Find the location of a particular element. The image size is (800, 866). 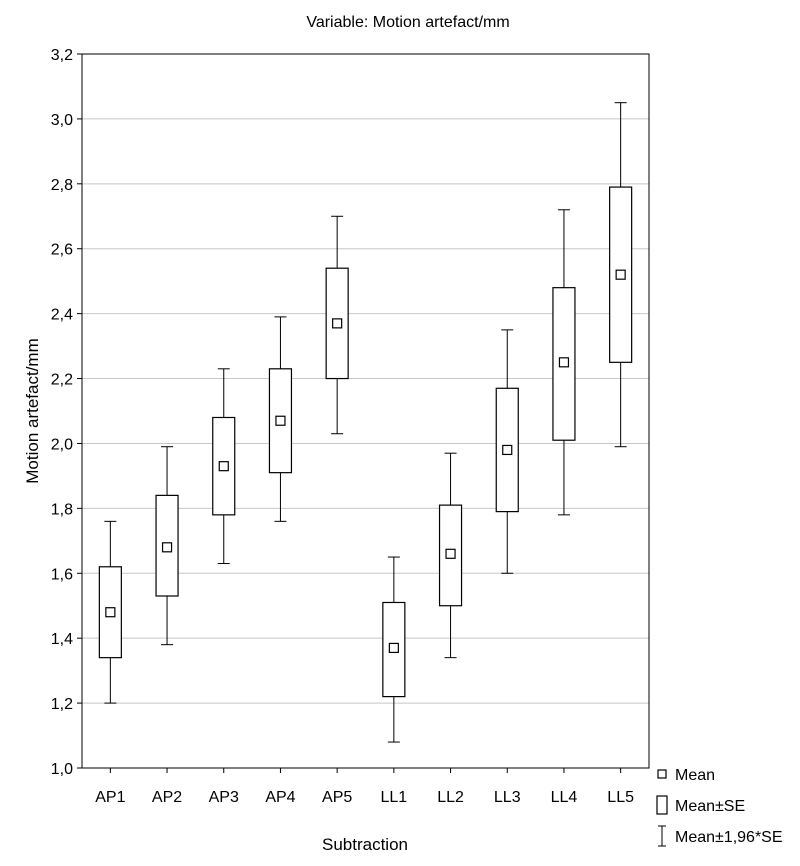

x-axis-ticks: AP1 AP2 AP3 AP4 AP5 LL1 LL2 LL3 LL4 LL5 is located at coordinates (364, 787).